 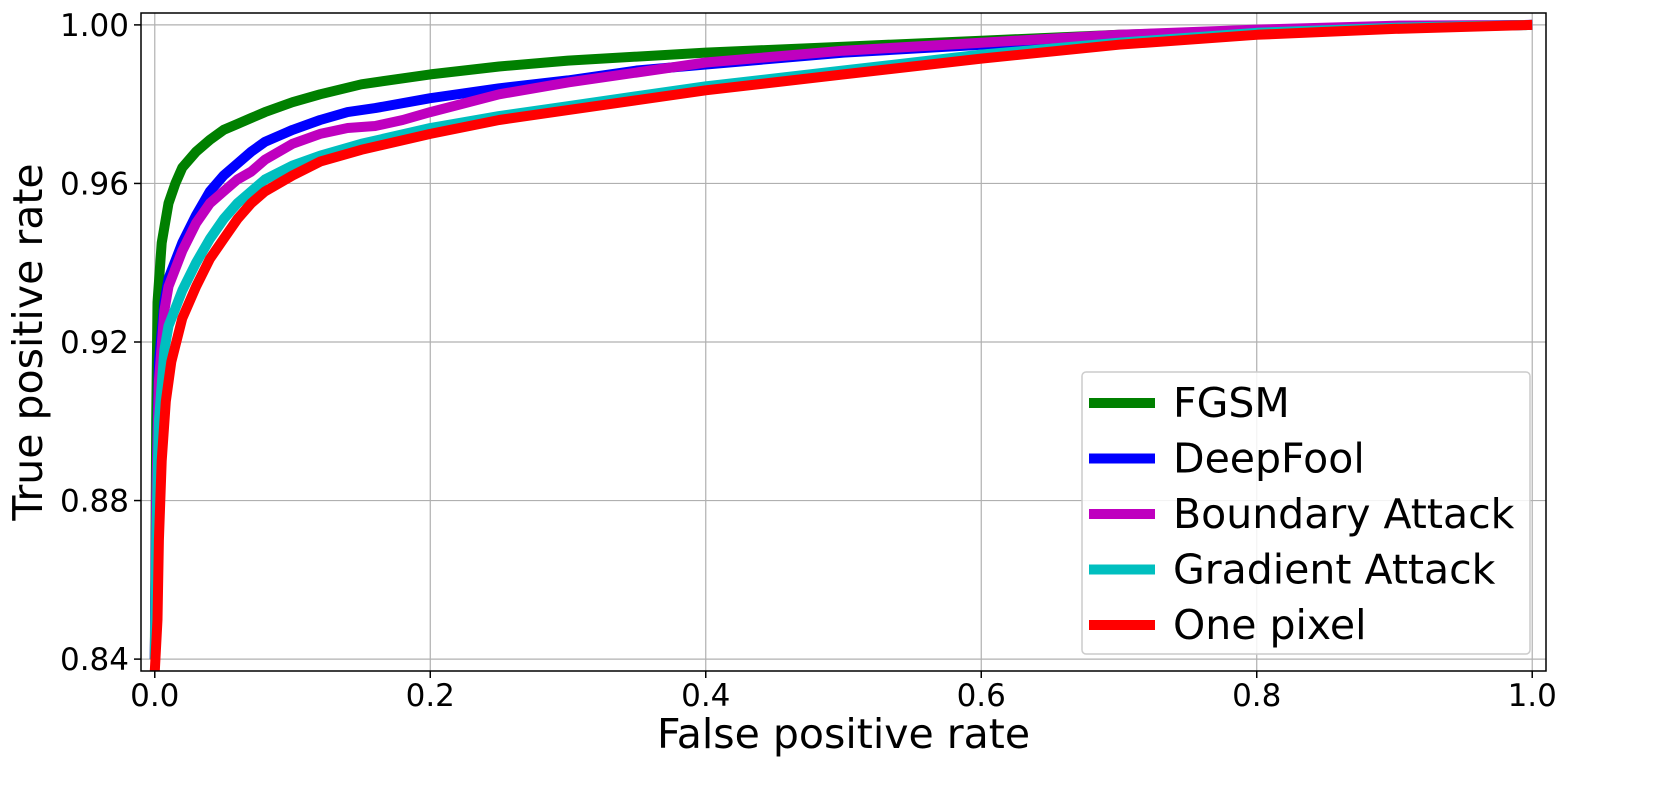 I want to click on legend-label: Gradient Attack, so click(x=1334, y=570).